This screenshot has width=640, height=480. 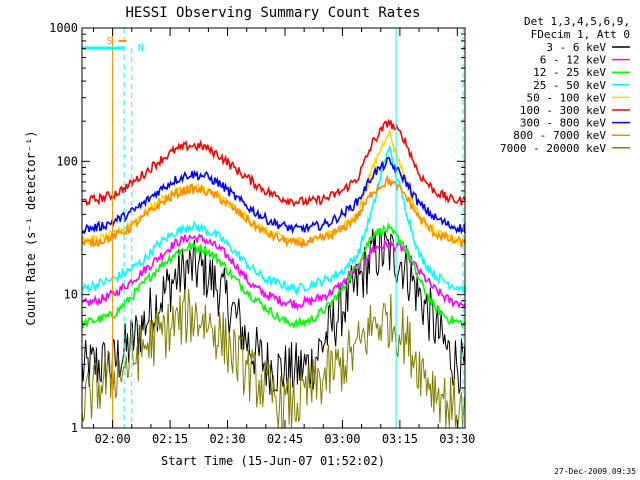 I want to click on y-tick-label-1: 10, so click(x=71, y=295).